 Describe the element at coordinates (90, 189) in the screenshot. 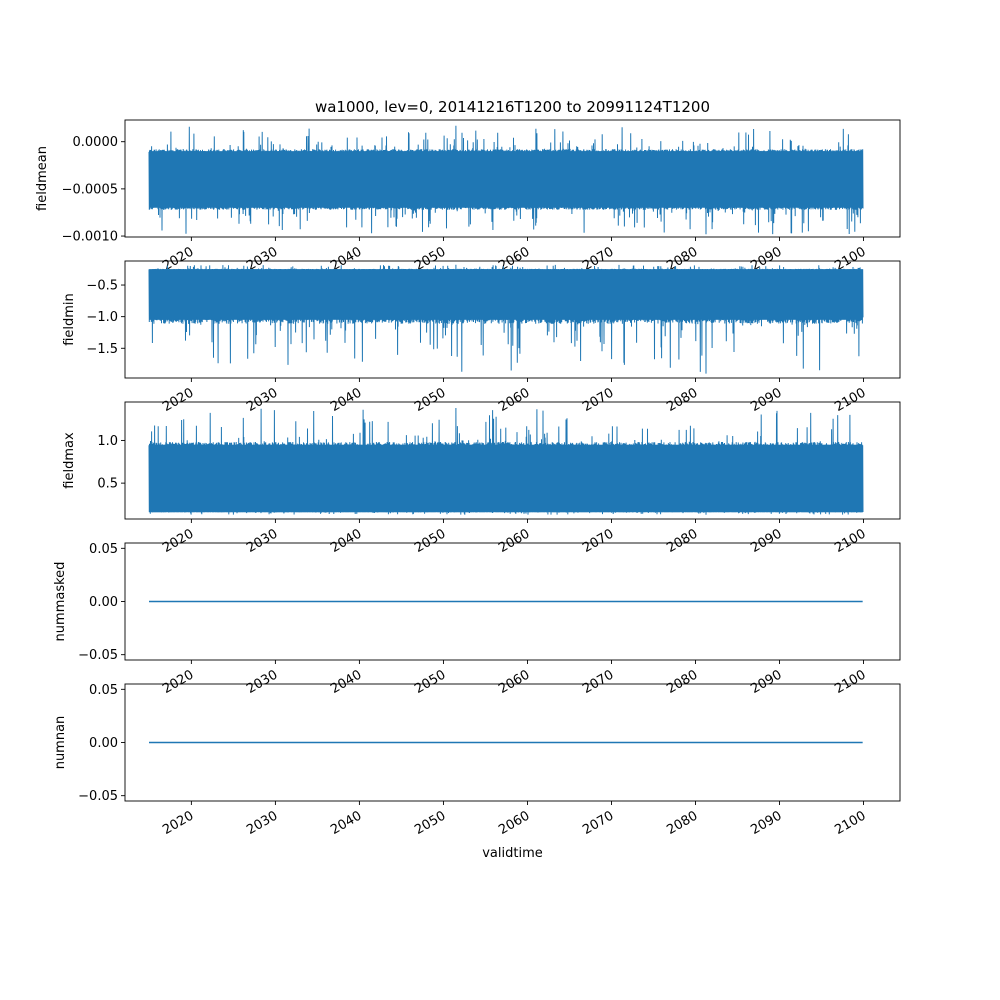

I see `y-tick-label: −0.0005` at that location.